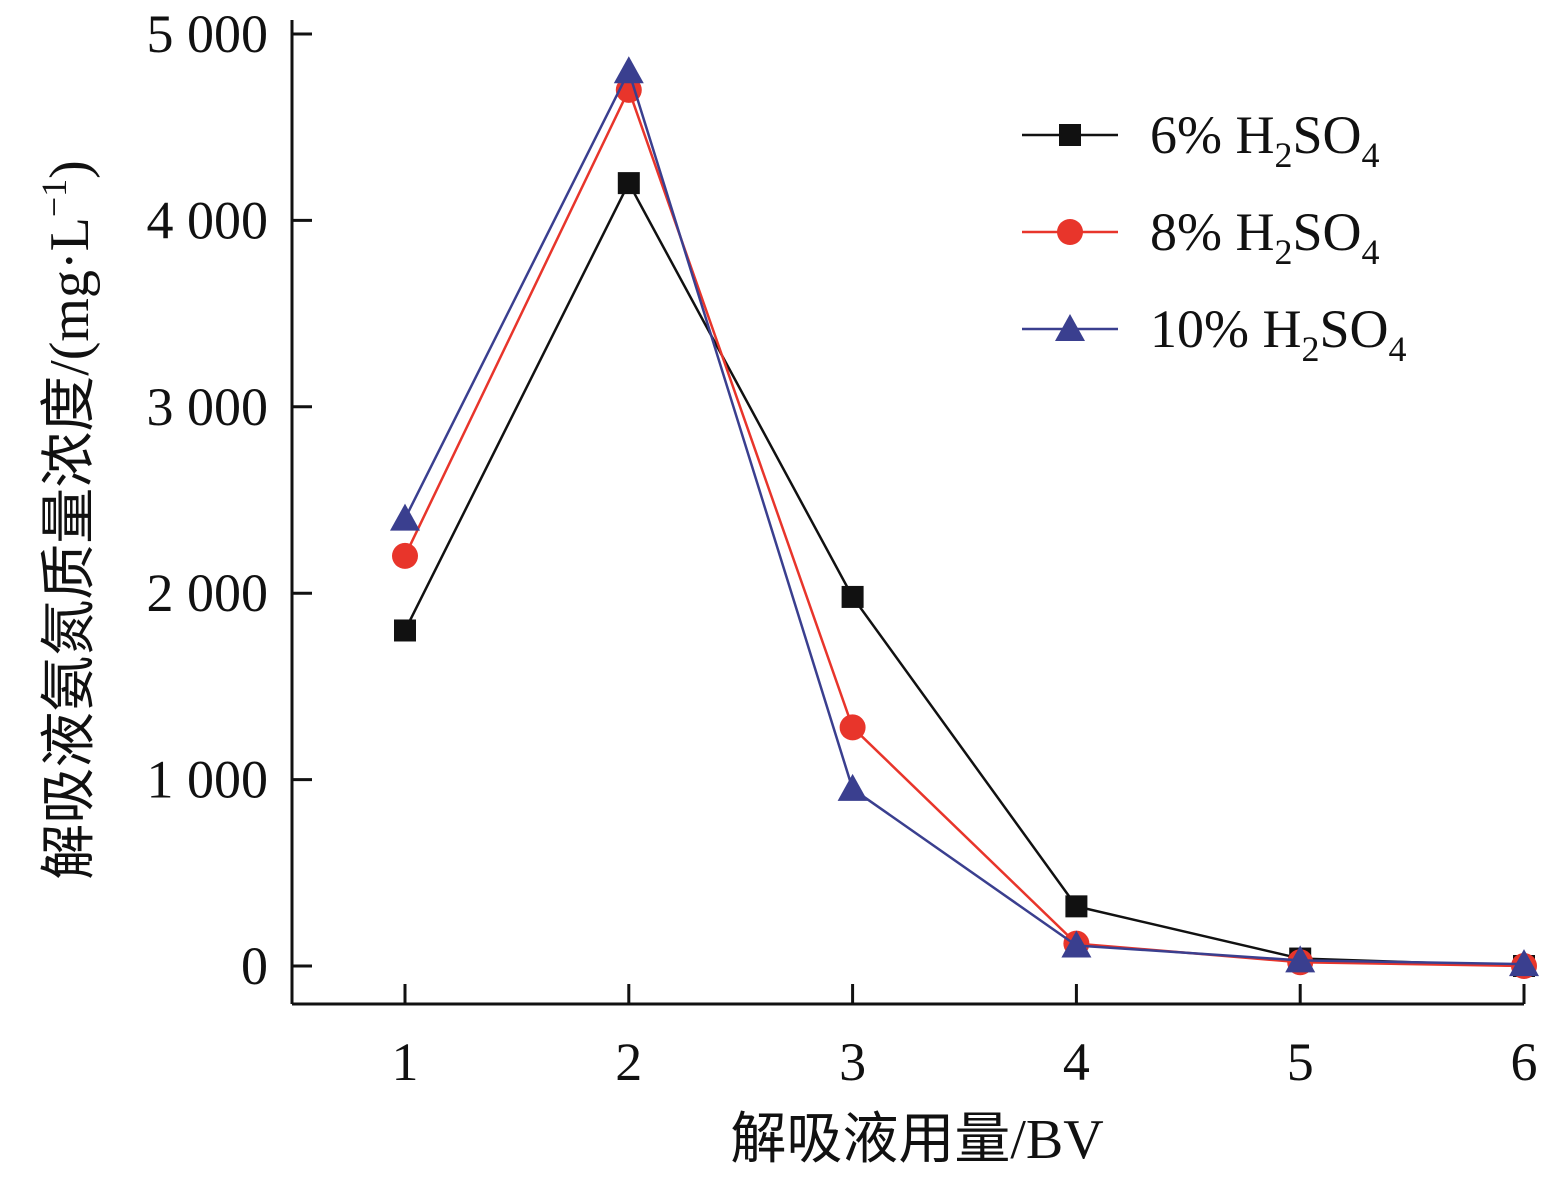 The height and width of the screenshot is (1180, 1545). I want to click on legend-label: 8% H2SO4, so click(1265, 237).